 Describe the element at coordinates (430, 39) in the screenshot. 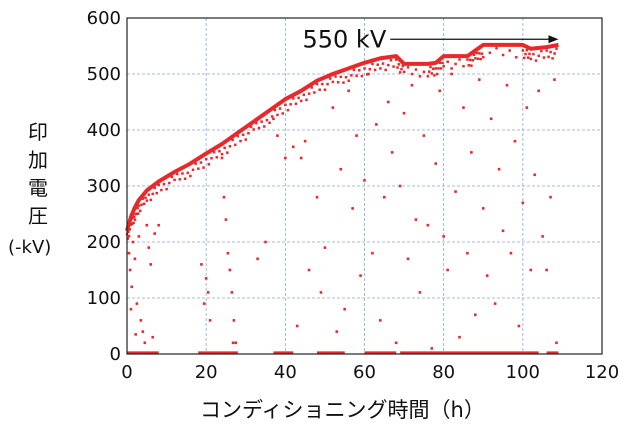

I see `annotation: 550 kV` at that location.